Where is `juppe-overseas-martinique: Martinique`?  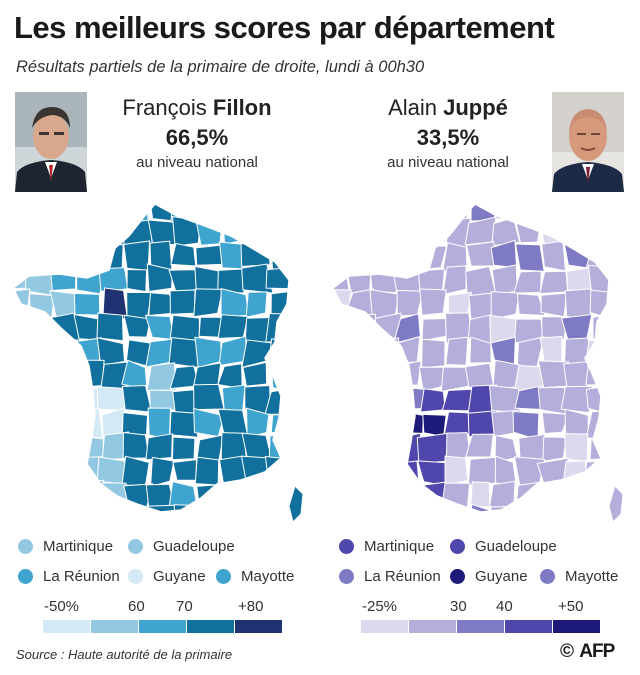
juppe-overseas-martinique: Martinique is located at coordinates (386, 546).